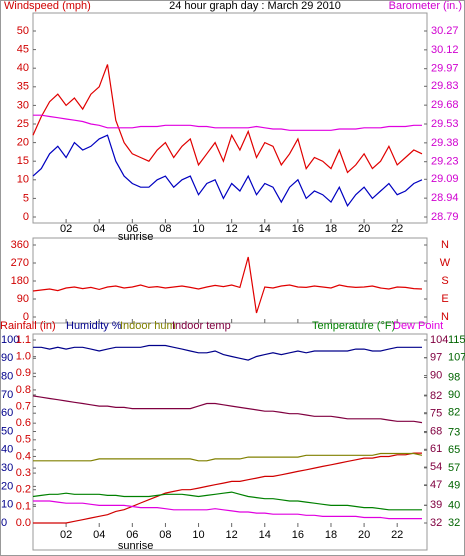  I want to click on y2-tick-label: 1.0, so click(23, 357).